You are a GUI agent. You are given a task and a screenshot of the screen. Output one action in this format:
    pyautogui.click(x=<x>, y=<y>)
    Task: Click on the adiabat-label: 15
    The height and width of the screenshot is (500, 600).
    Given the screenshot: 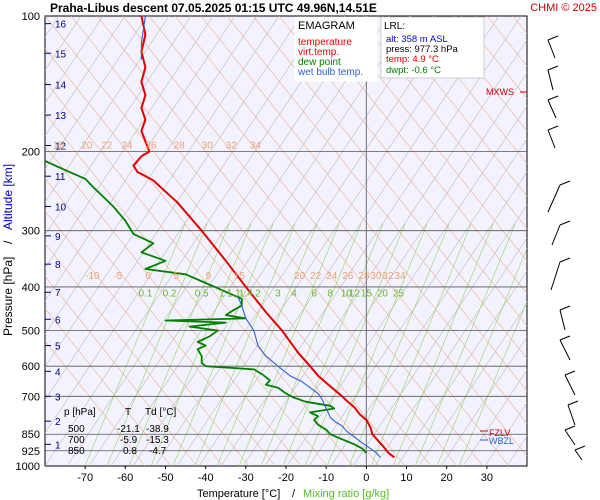 What is the action you would take?
    pyautogui.click(x=240, y=276)
    